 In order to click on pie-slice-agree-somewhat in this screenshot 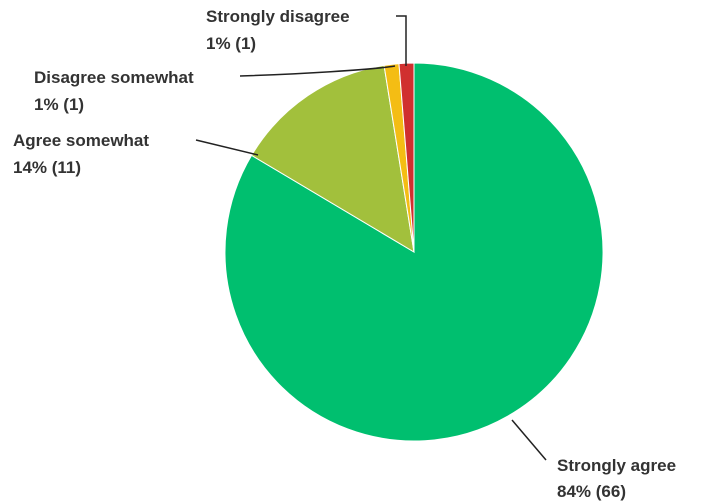, I will do `click(332, 158)`.